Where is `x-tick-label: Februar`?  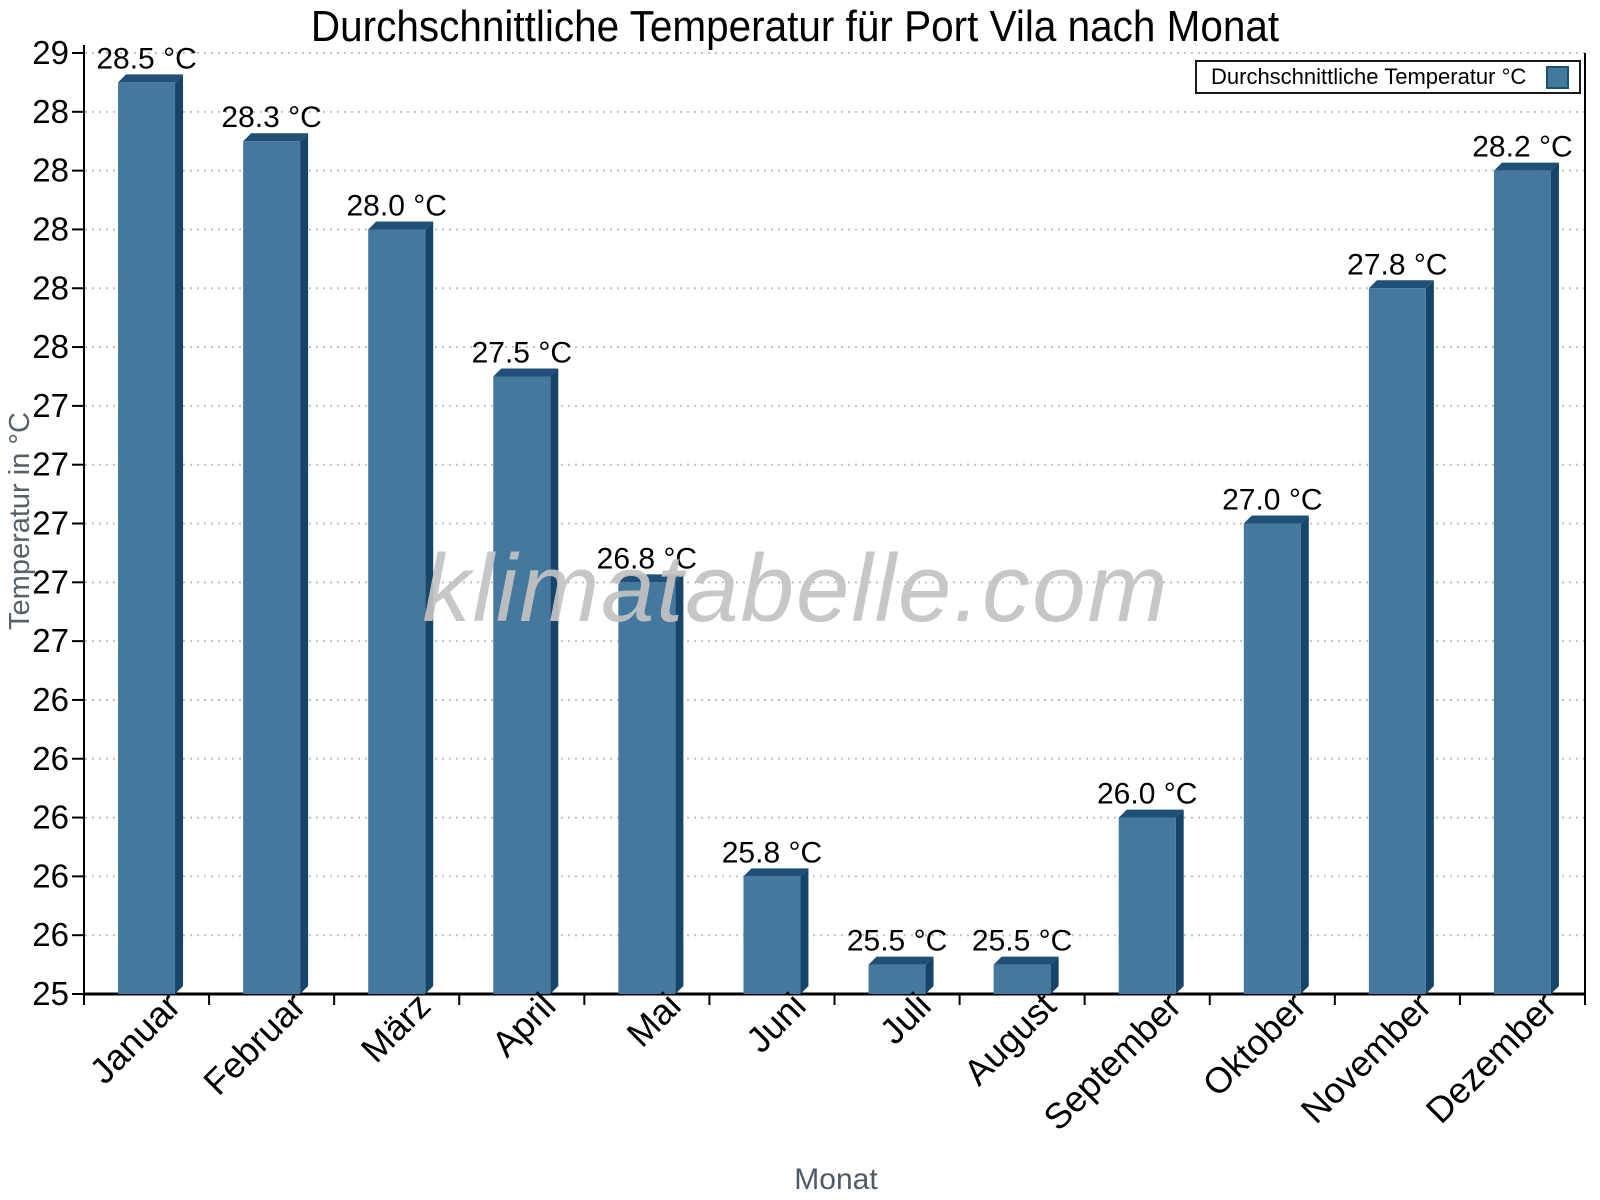
x-tick-label: Februar is located at coordinates (254, 1044).